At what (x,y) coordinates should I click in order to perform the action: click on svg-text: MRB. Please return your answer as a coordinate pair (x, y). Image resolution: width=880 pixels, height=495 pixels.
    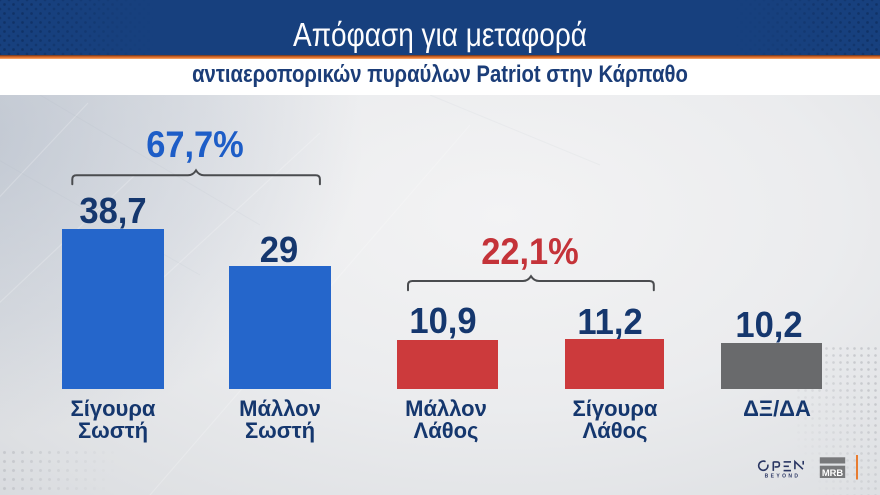
    Looking at the image, I should click on (833, 472).